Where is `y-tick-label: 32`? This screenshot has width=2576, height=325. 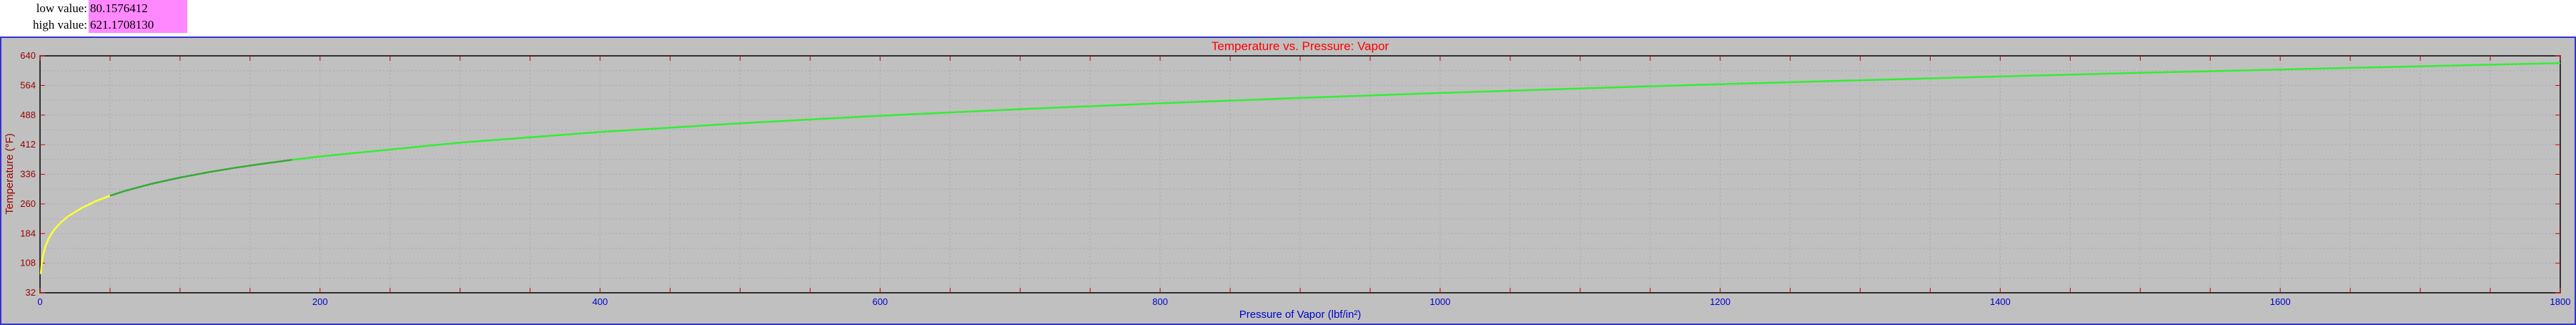 y-tick-label: 32 is located at coordinates (31, 292).